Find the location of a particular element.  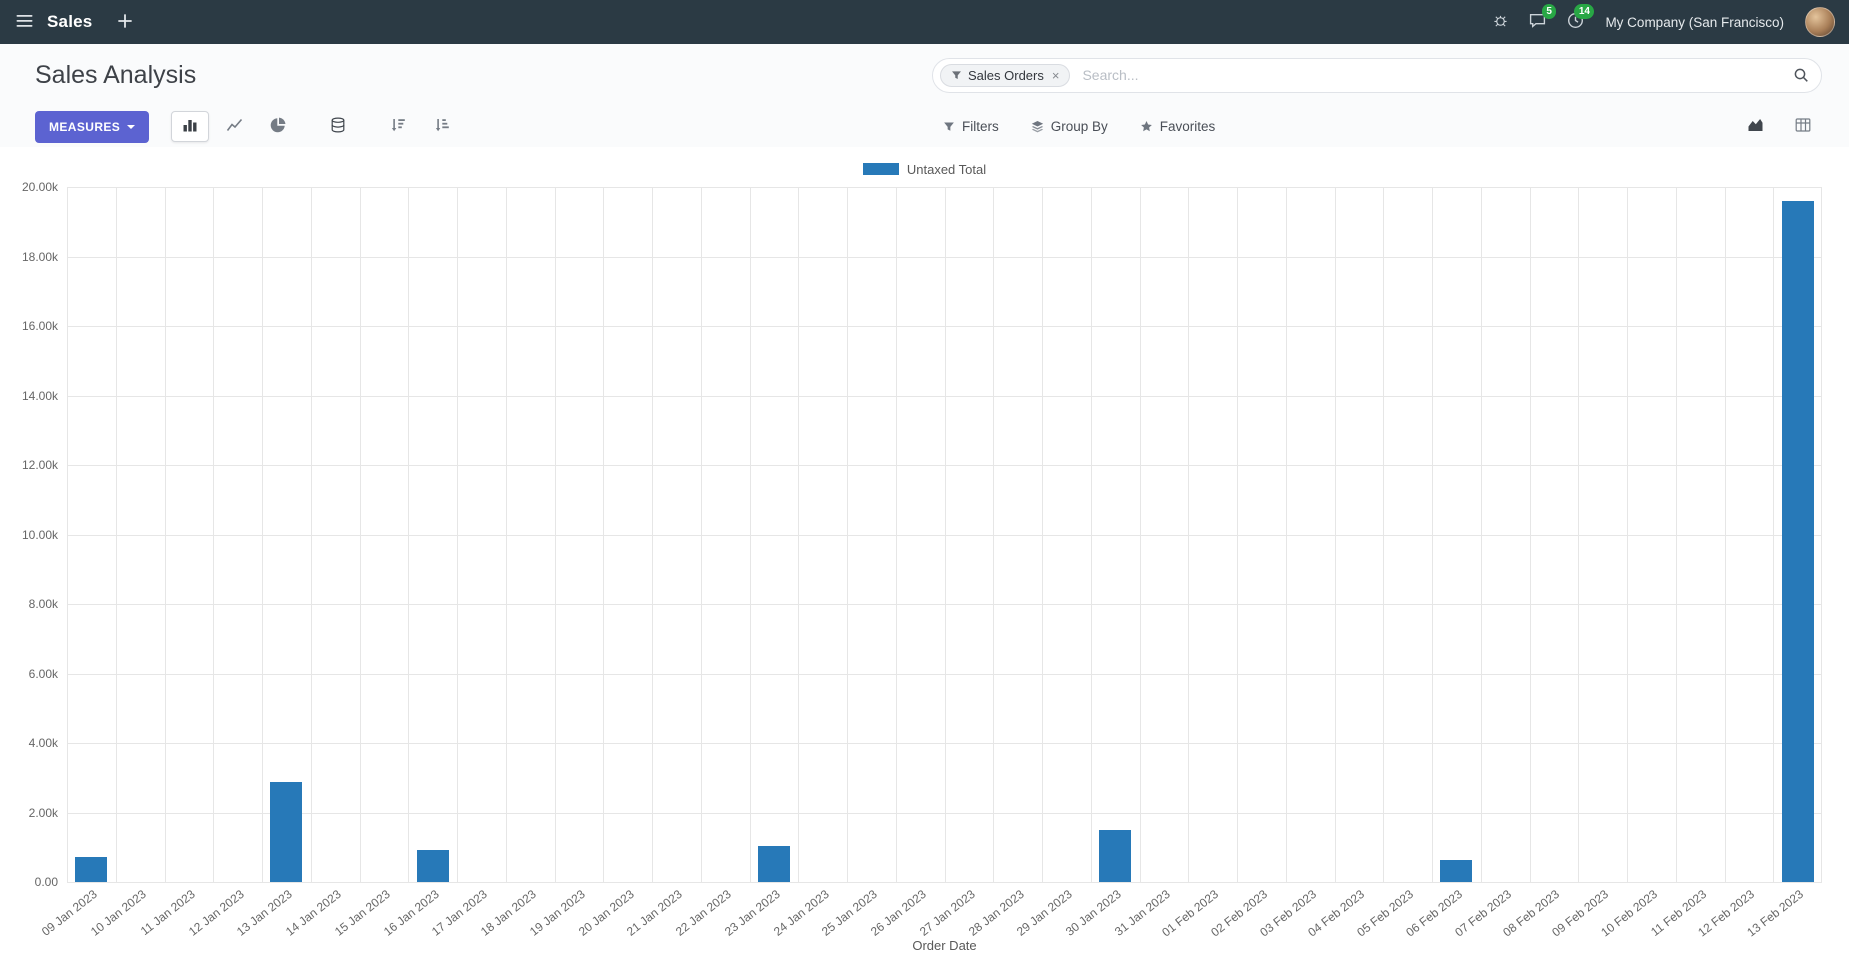

pivot-view-button is located at coordinates (1803, 126).